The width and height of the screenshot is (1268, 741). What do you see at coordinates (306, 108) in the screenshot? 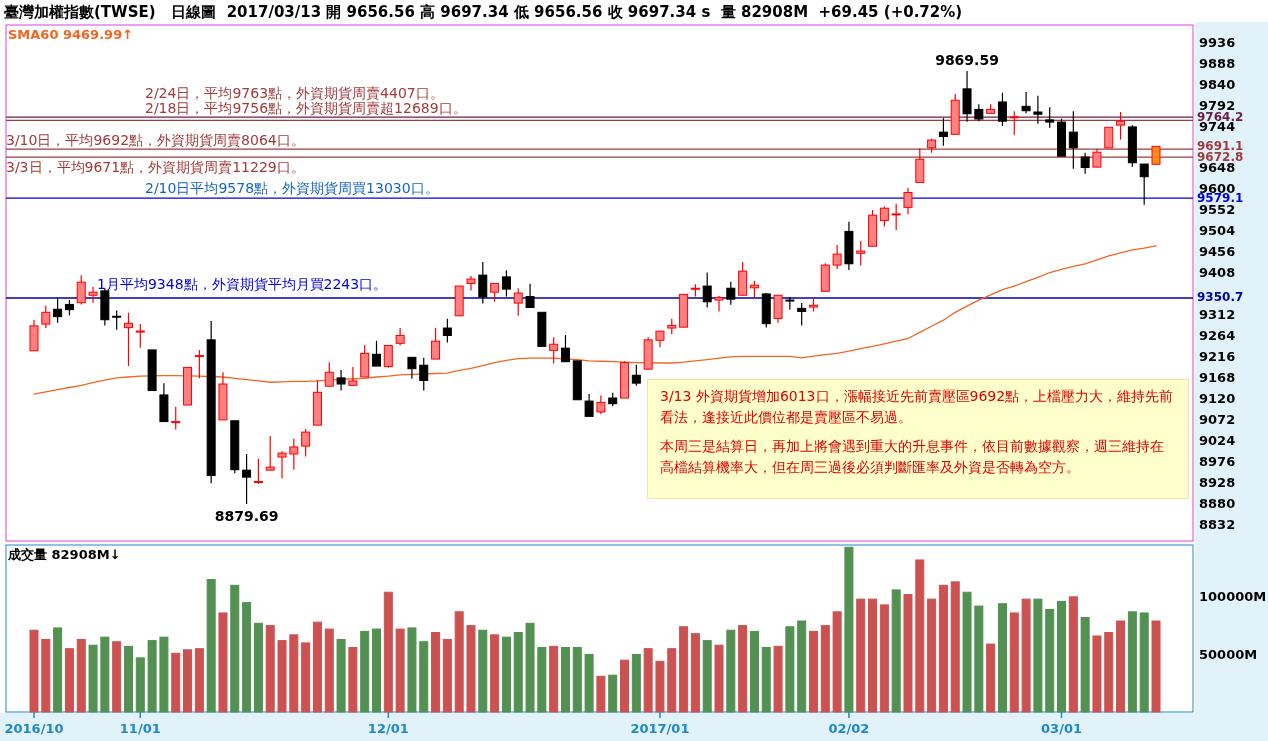
I see `annotation: 2/18日，平均9756點，外資期貨周賣超12689口。` at bounding box center [306, 108].